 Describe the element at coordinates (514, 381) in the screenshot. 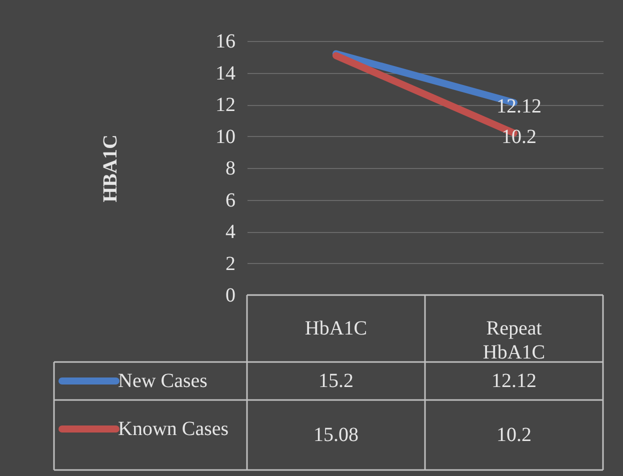

I see `data-label: 12.12` at that location.